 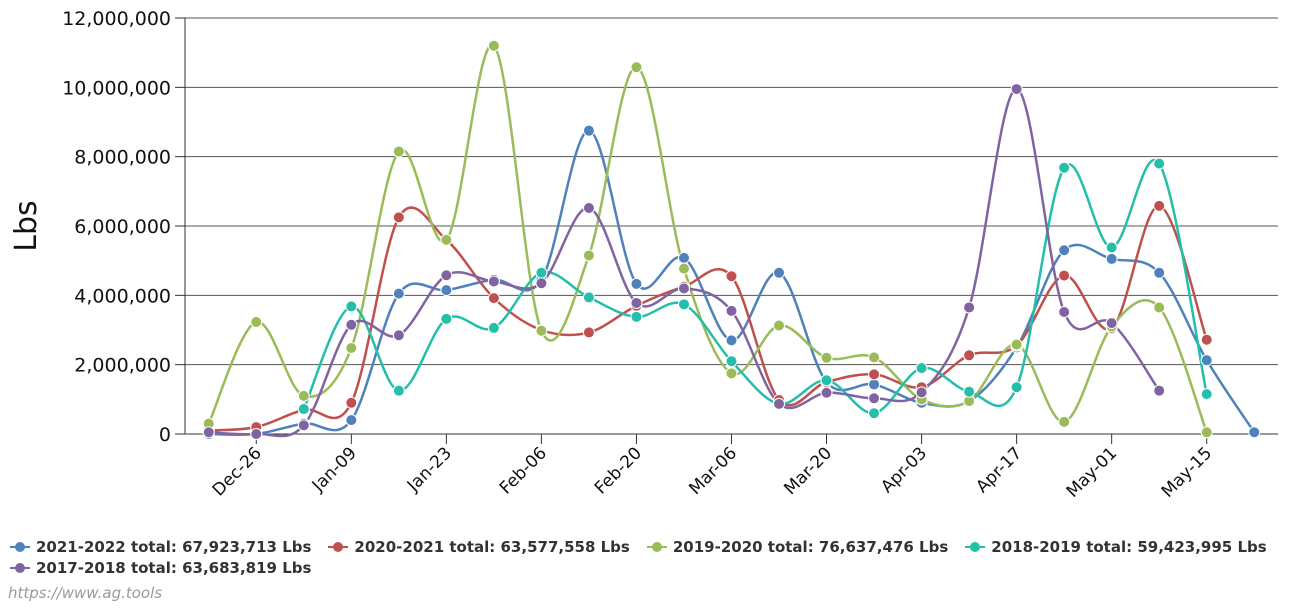 I want to click on y-tick-label: 8,000,000, so click(x=122, y=158).